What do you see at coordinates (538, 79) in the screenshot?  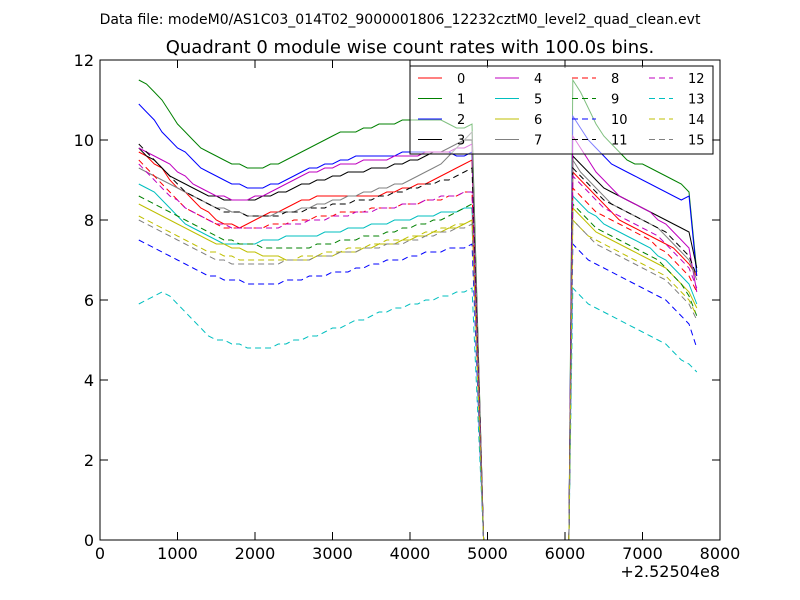 I see `legend-label-4: 4` at bounding box center [538, 79].